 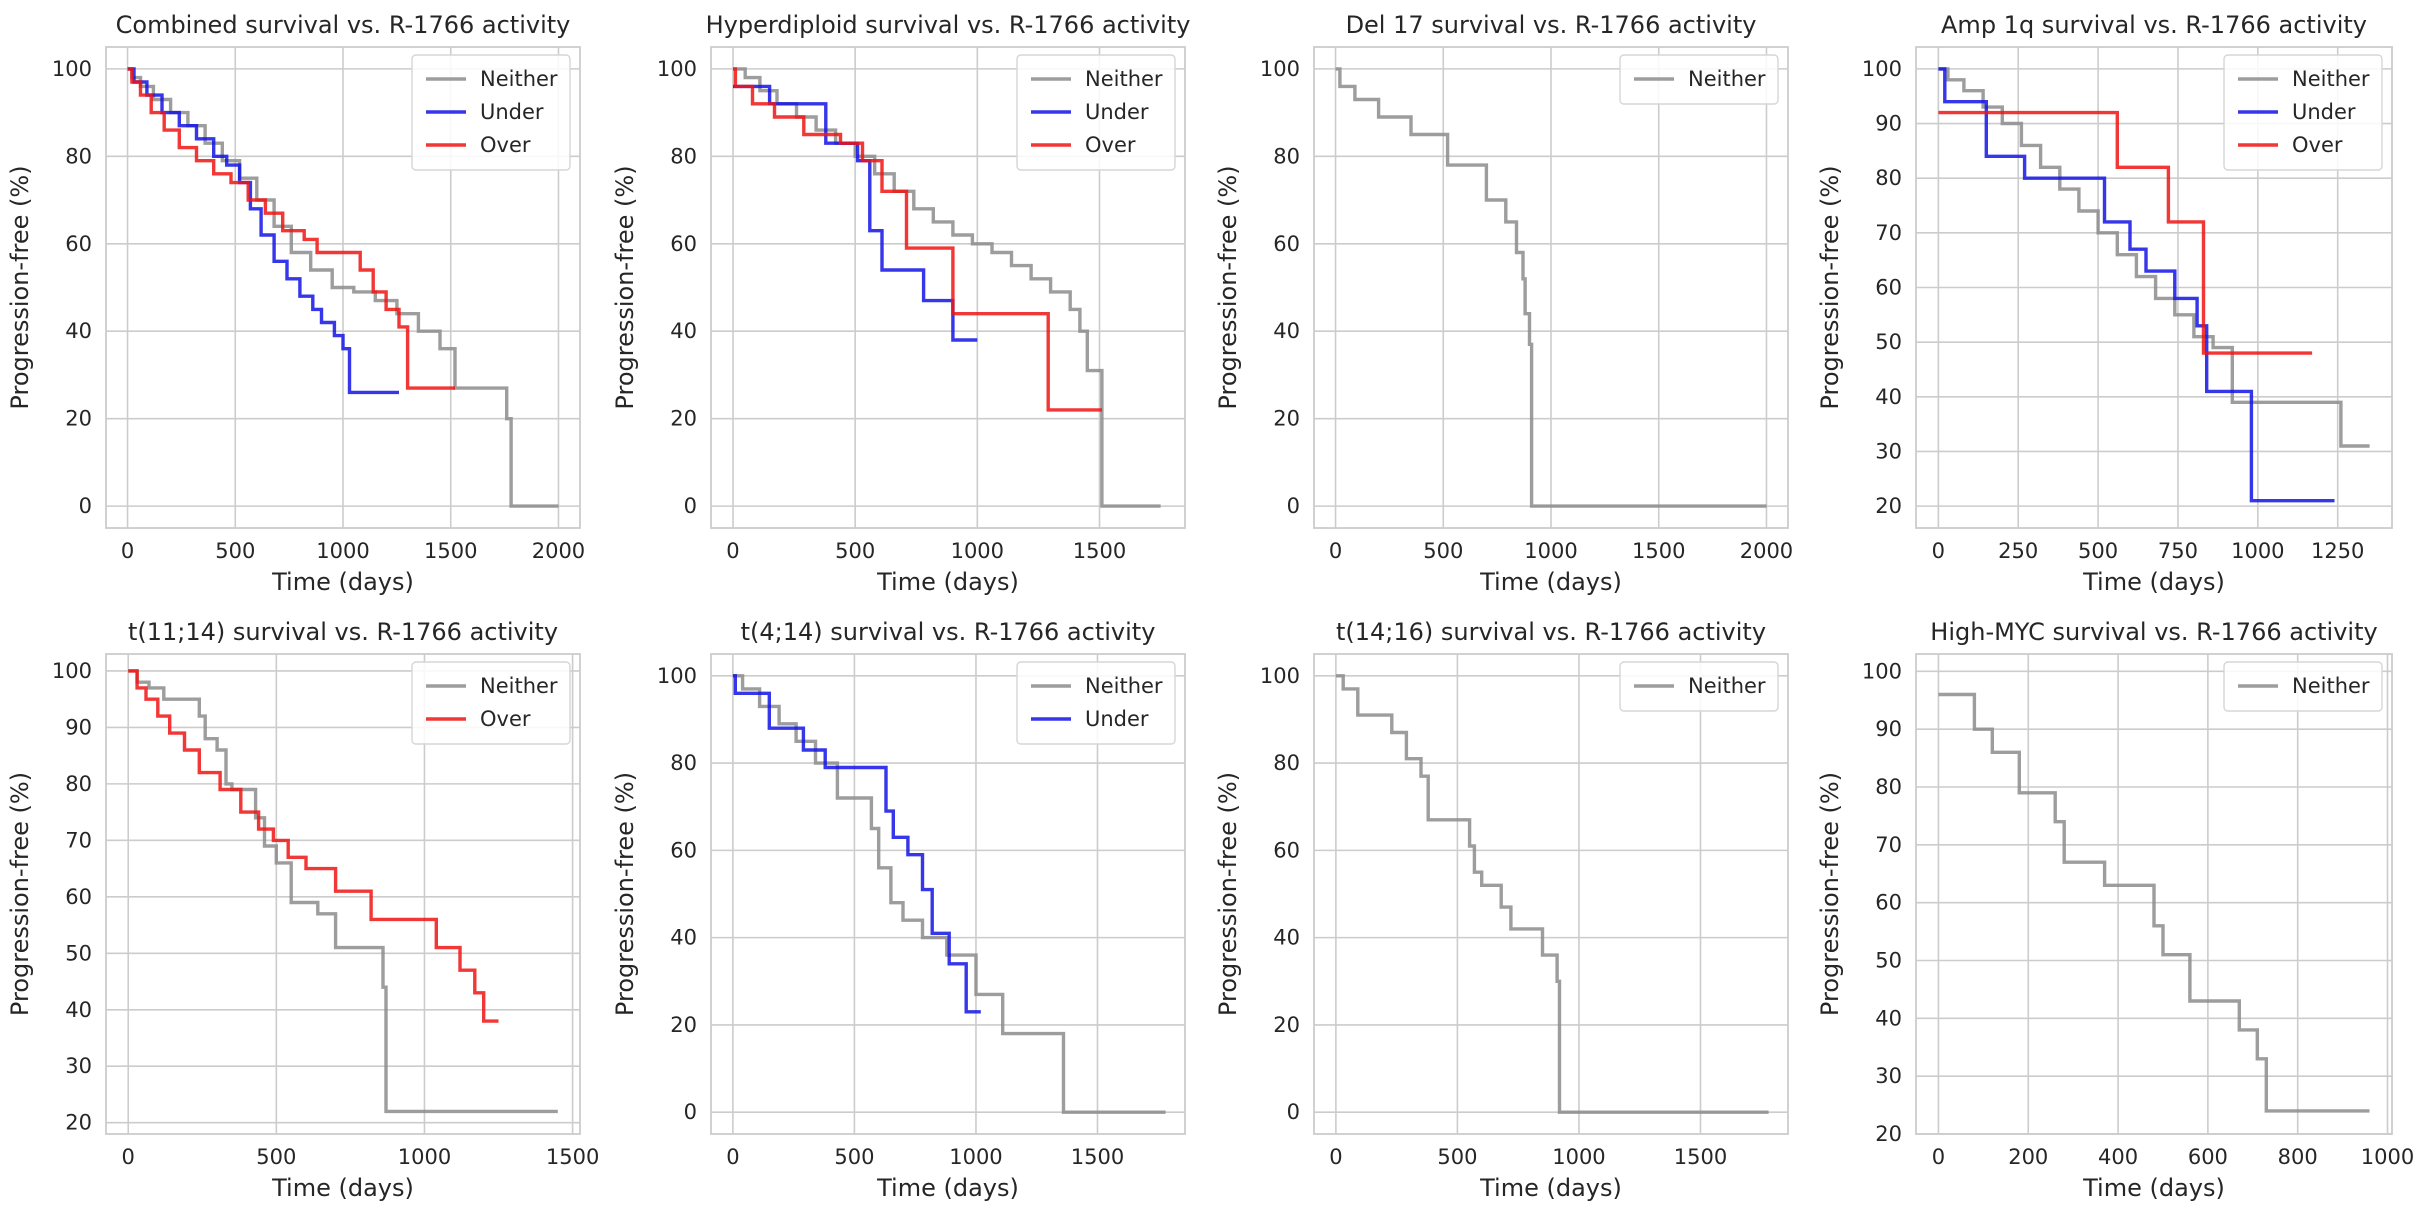 I want to click on y-tick-label: 70, so click(x=1888, y=233).